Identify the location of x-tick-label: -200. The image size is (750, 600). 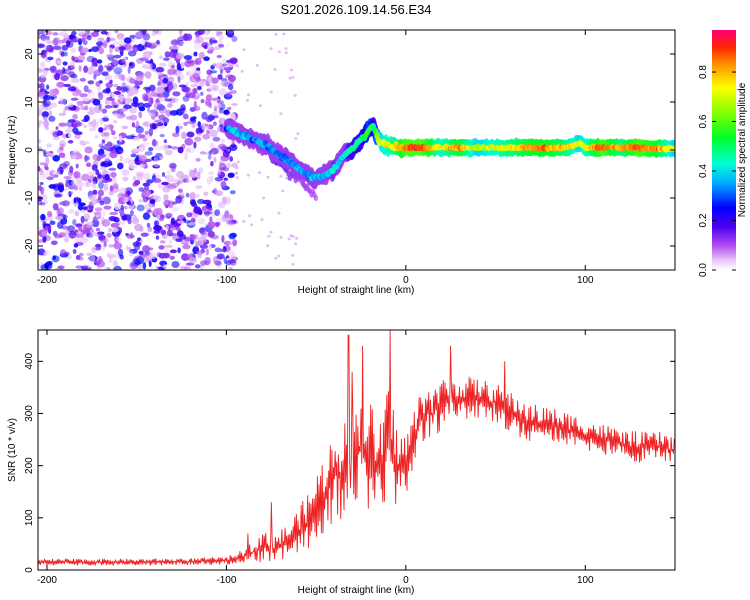
(47, 280).